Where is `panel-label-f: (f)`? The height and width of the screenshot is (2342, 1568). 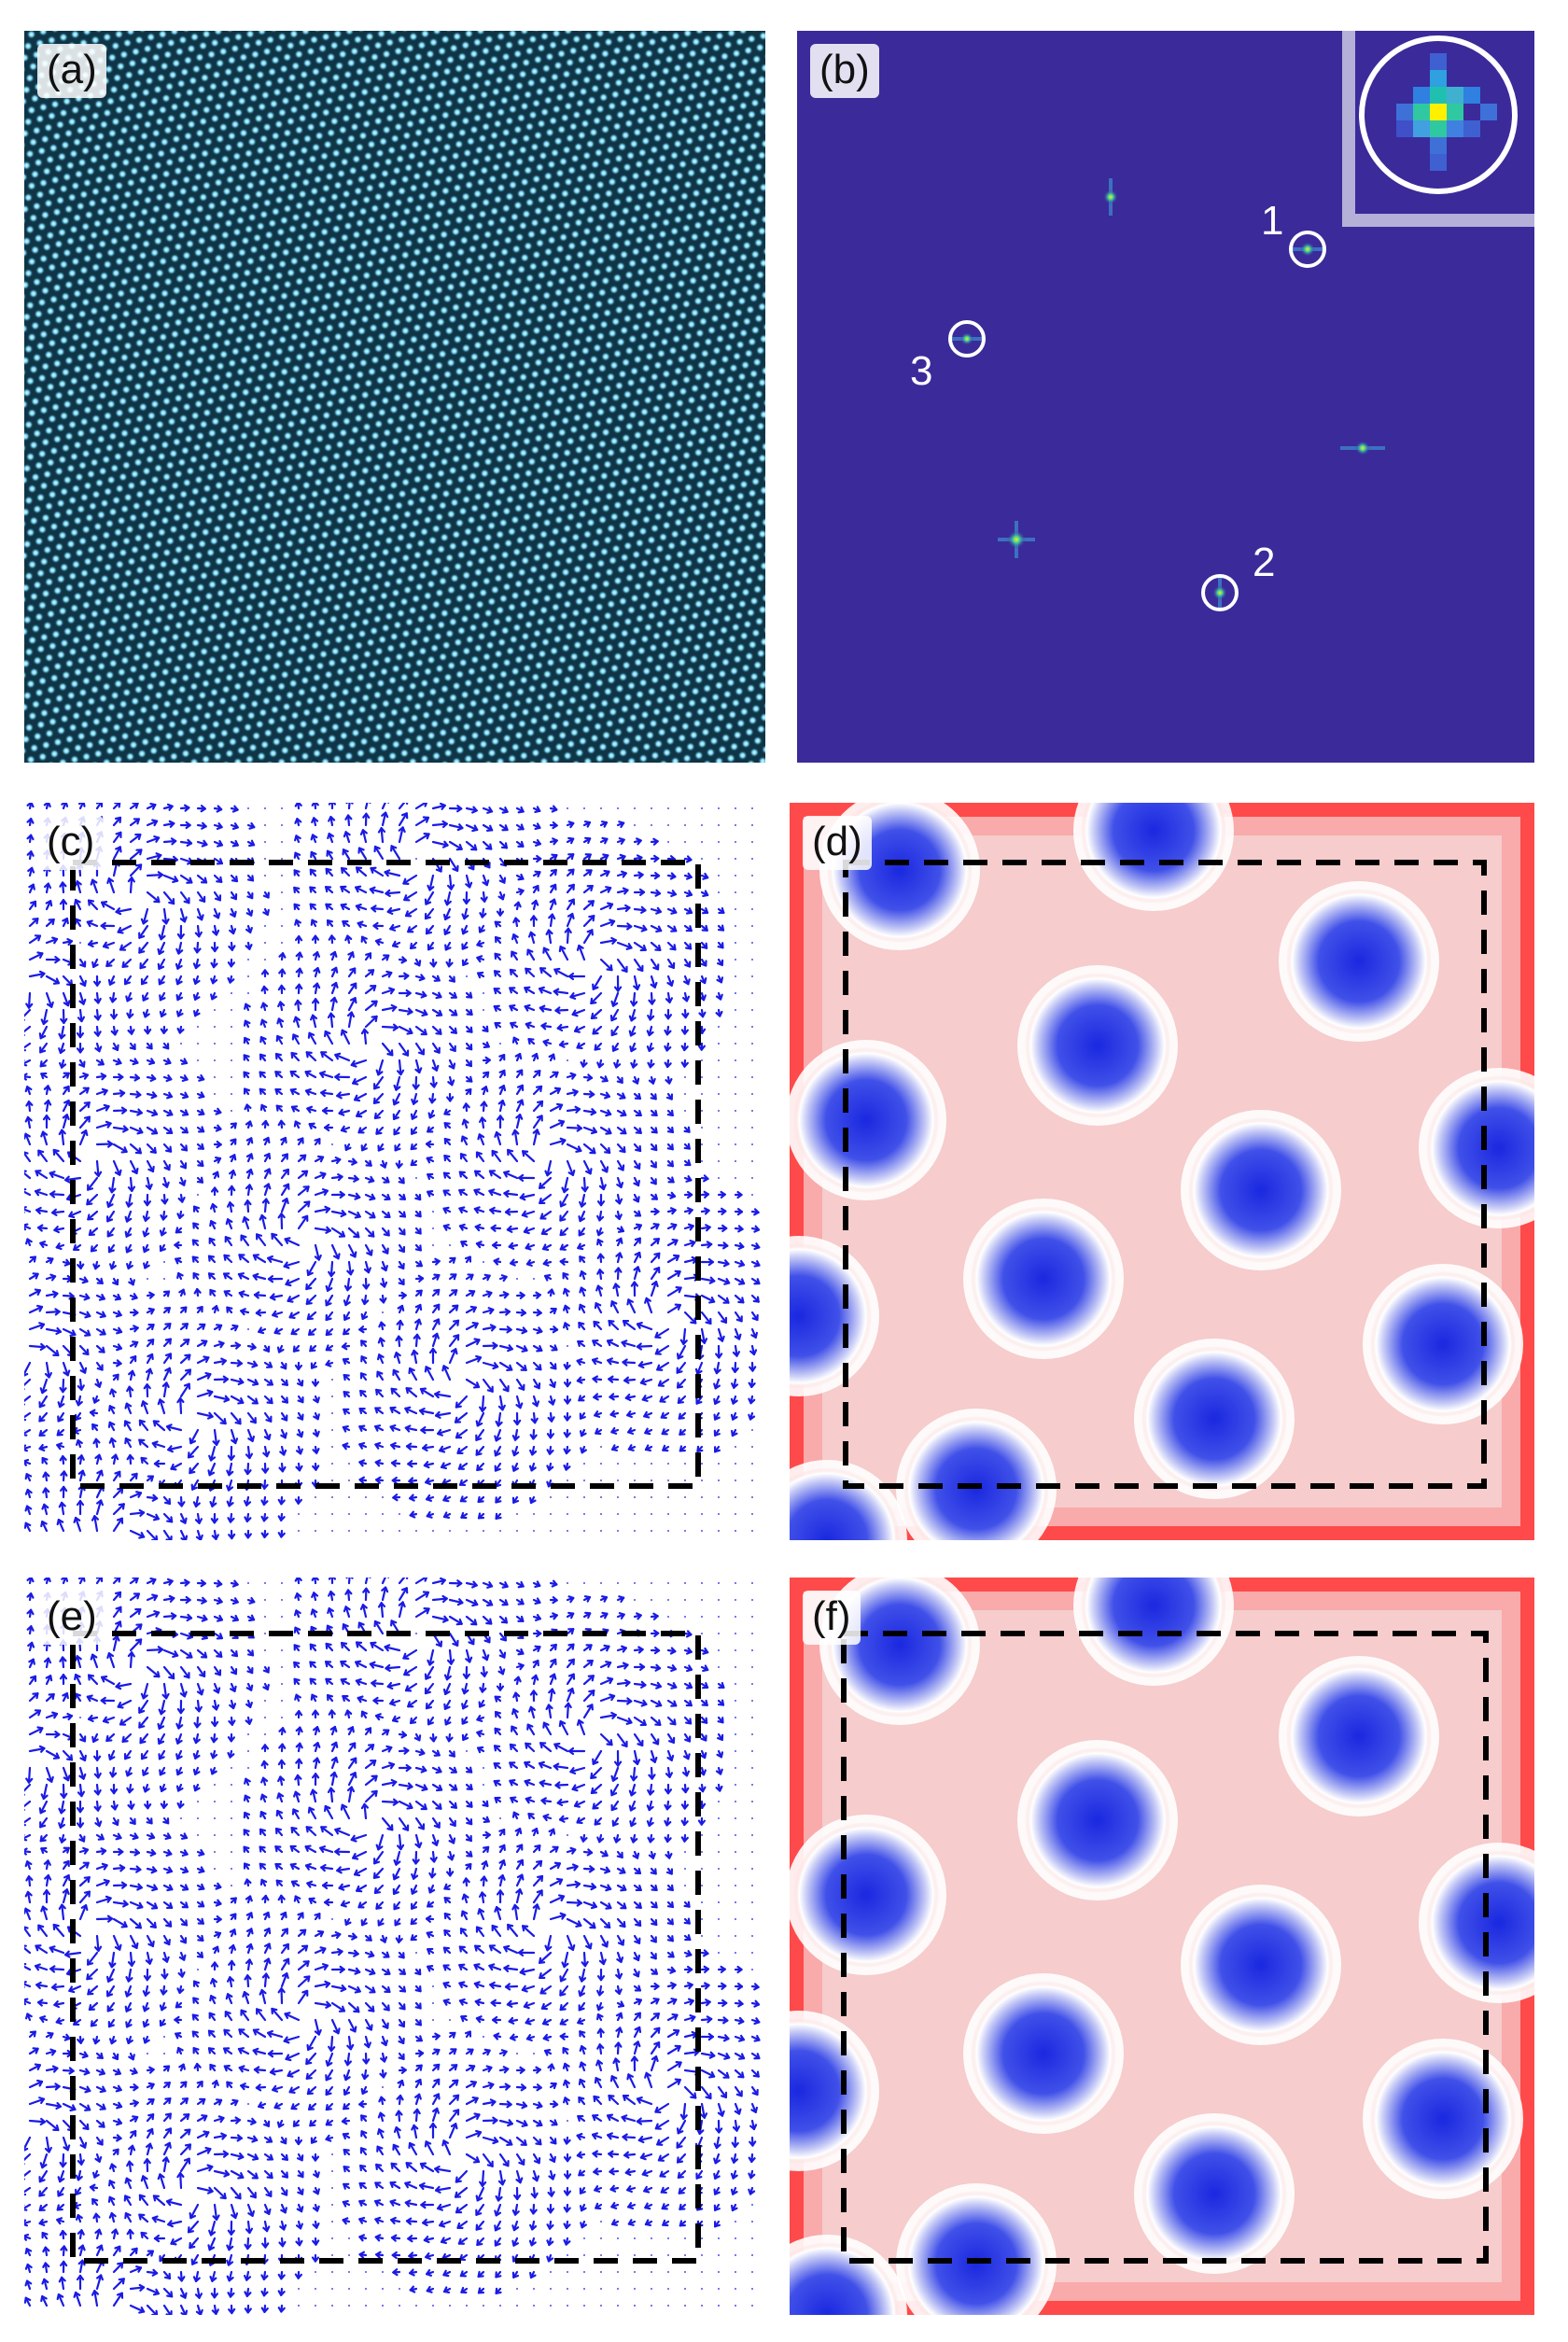
panel-label-f: (f) is located at coordinates (832, 1618).